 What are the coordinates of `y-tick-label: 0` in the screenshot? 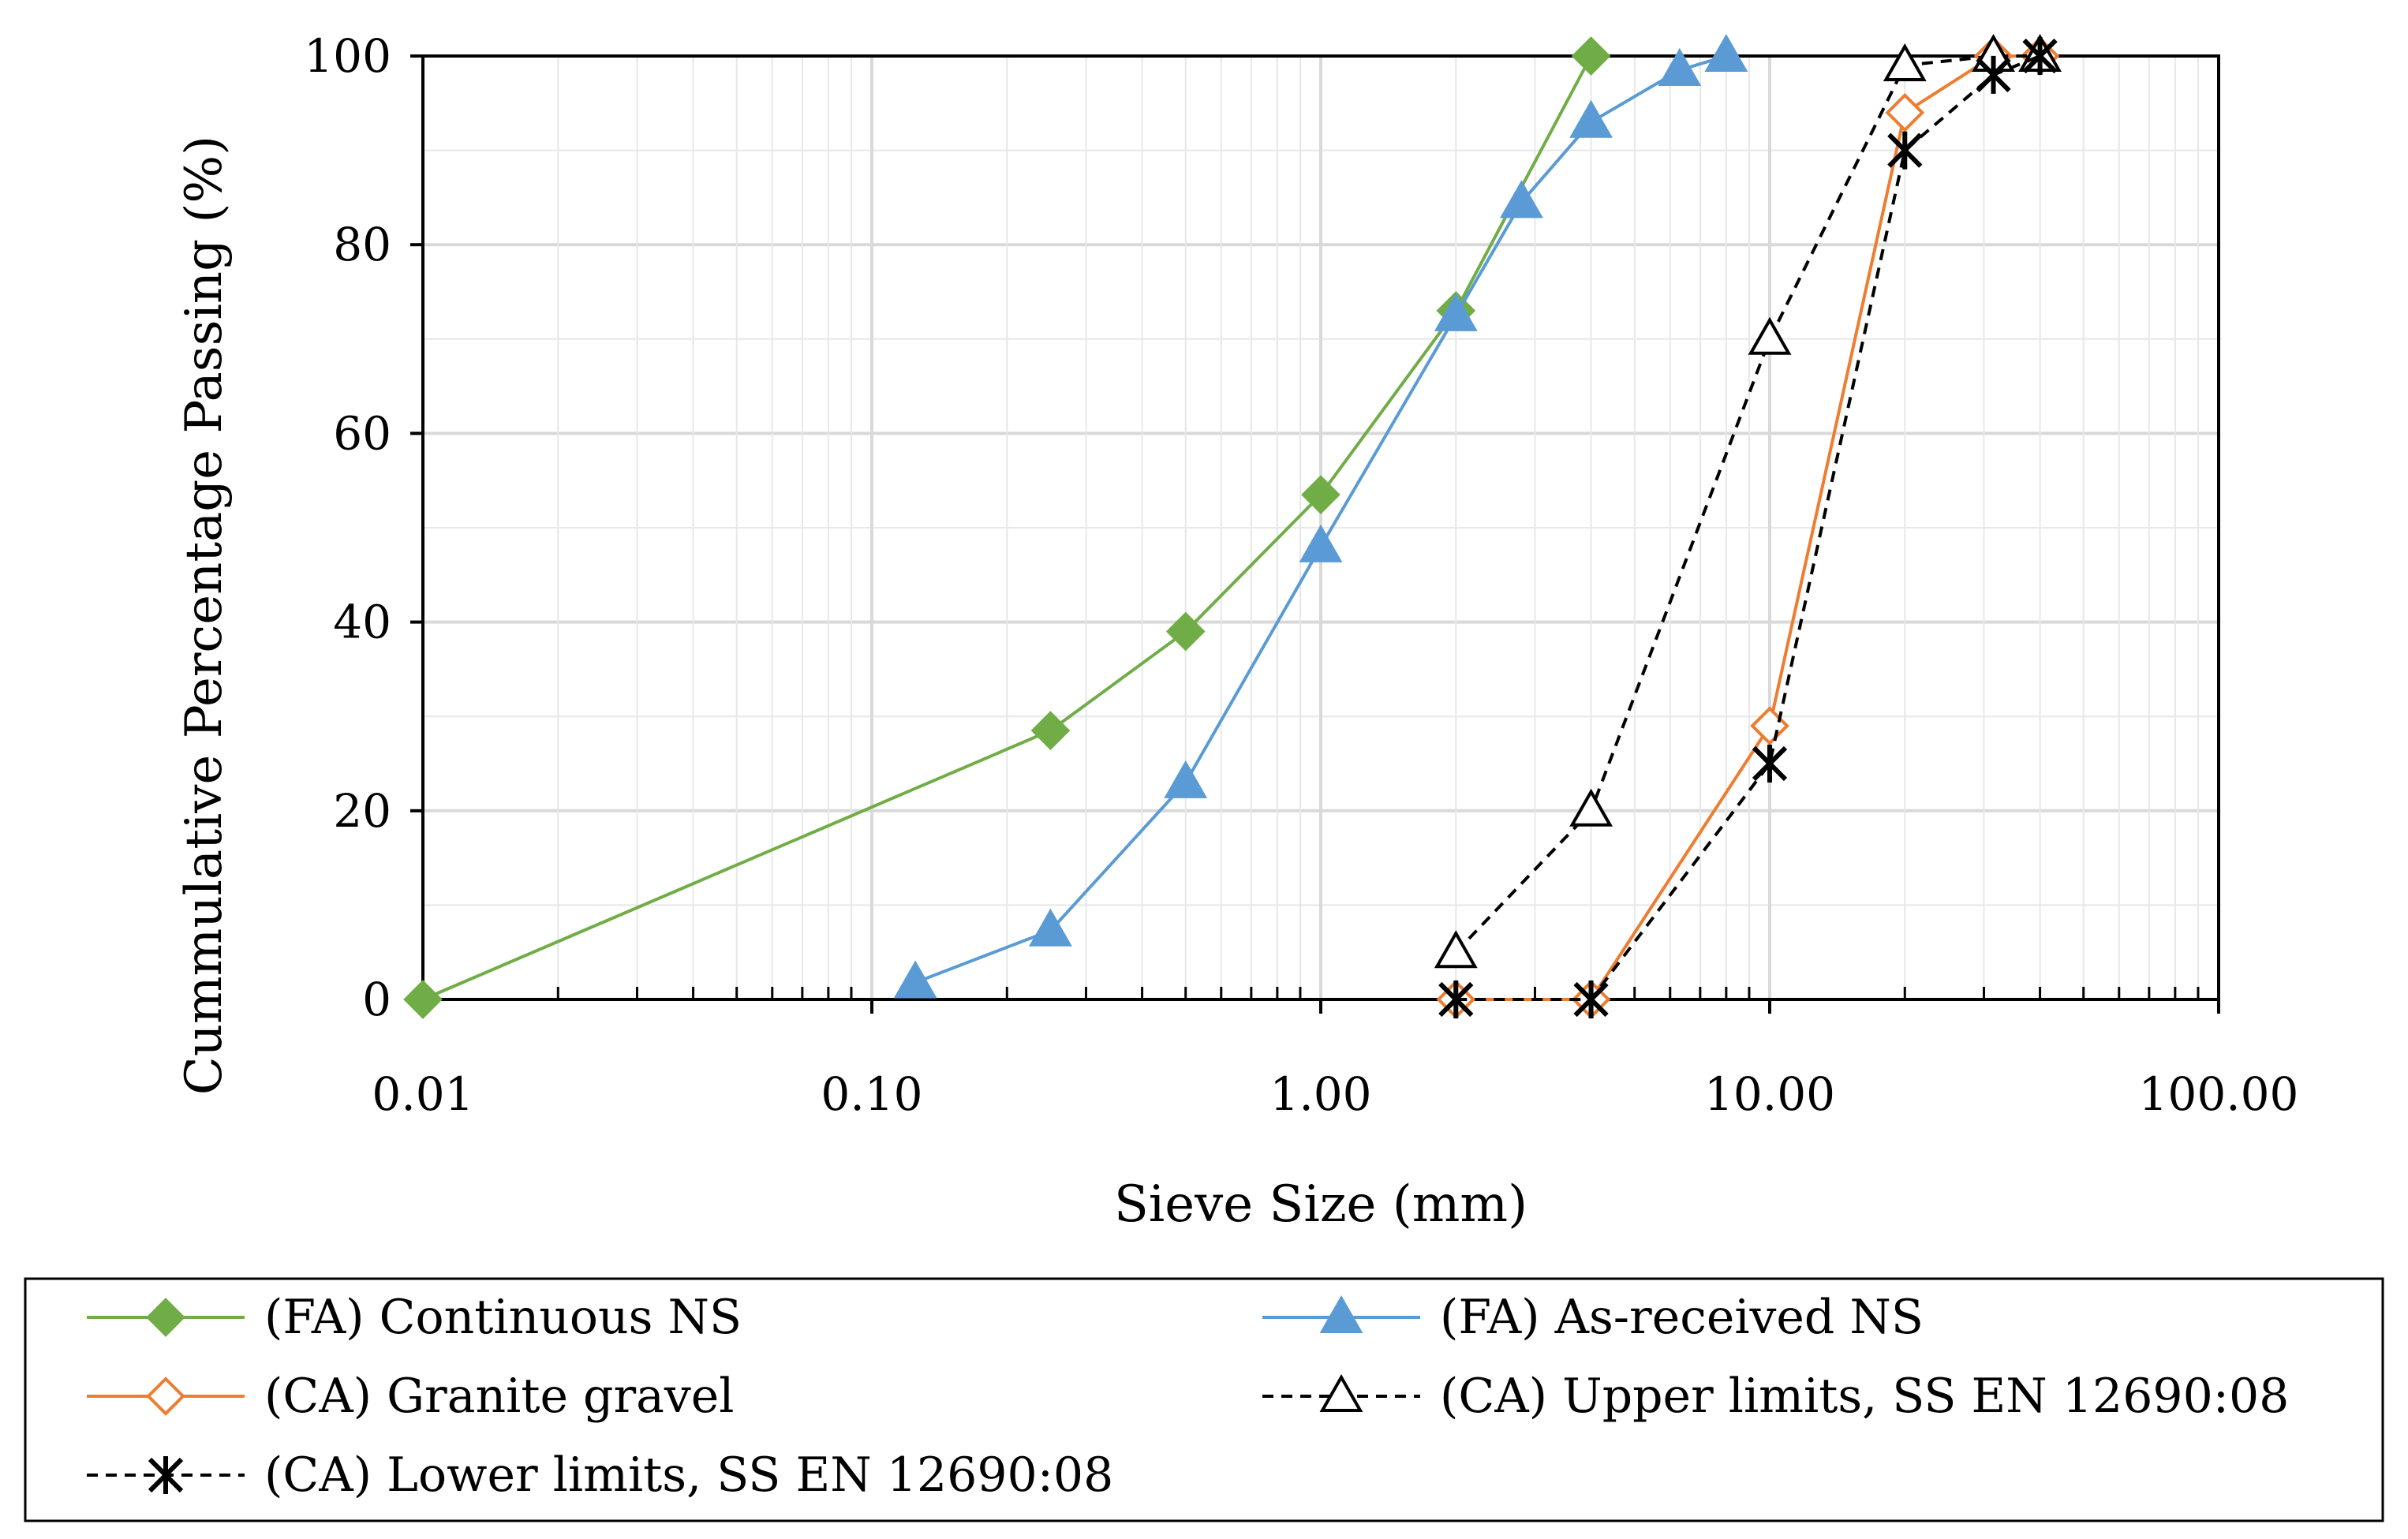 It's located at (377, 999).